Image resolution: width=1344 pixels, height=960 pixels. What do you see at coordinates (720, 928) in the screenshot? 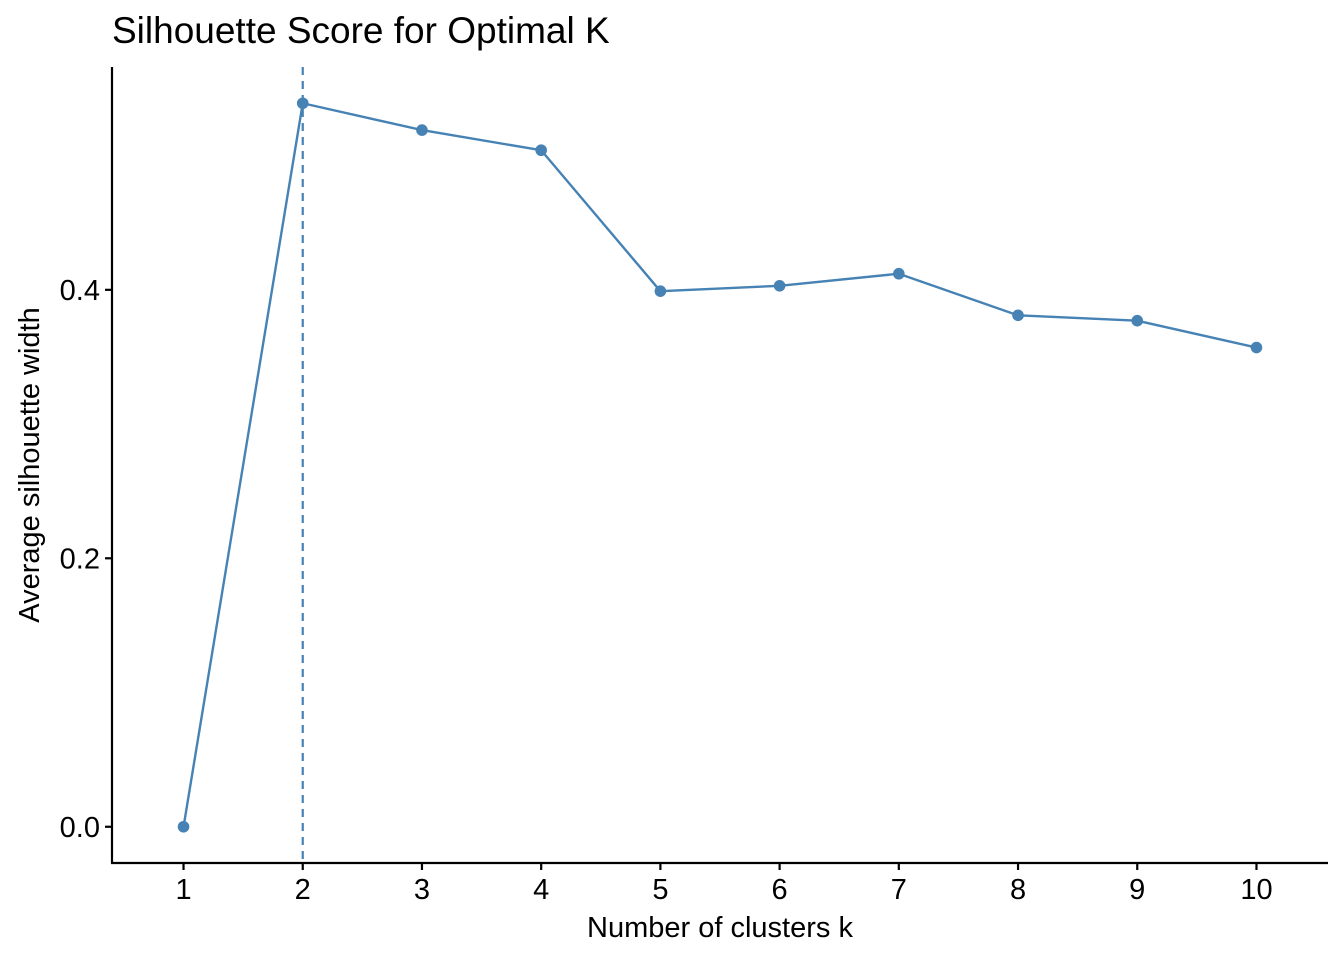
I see `x-axis-title: Number of clusters k` at bounding box center [720, 928].